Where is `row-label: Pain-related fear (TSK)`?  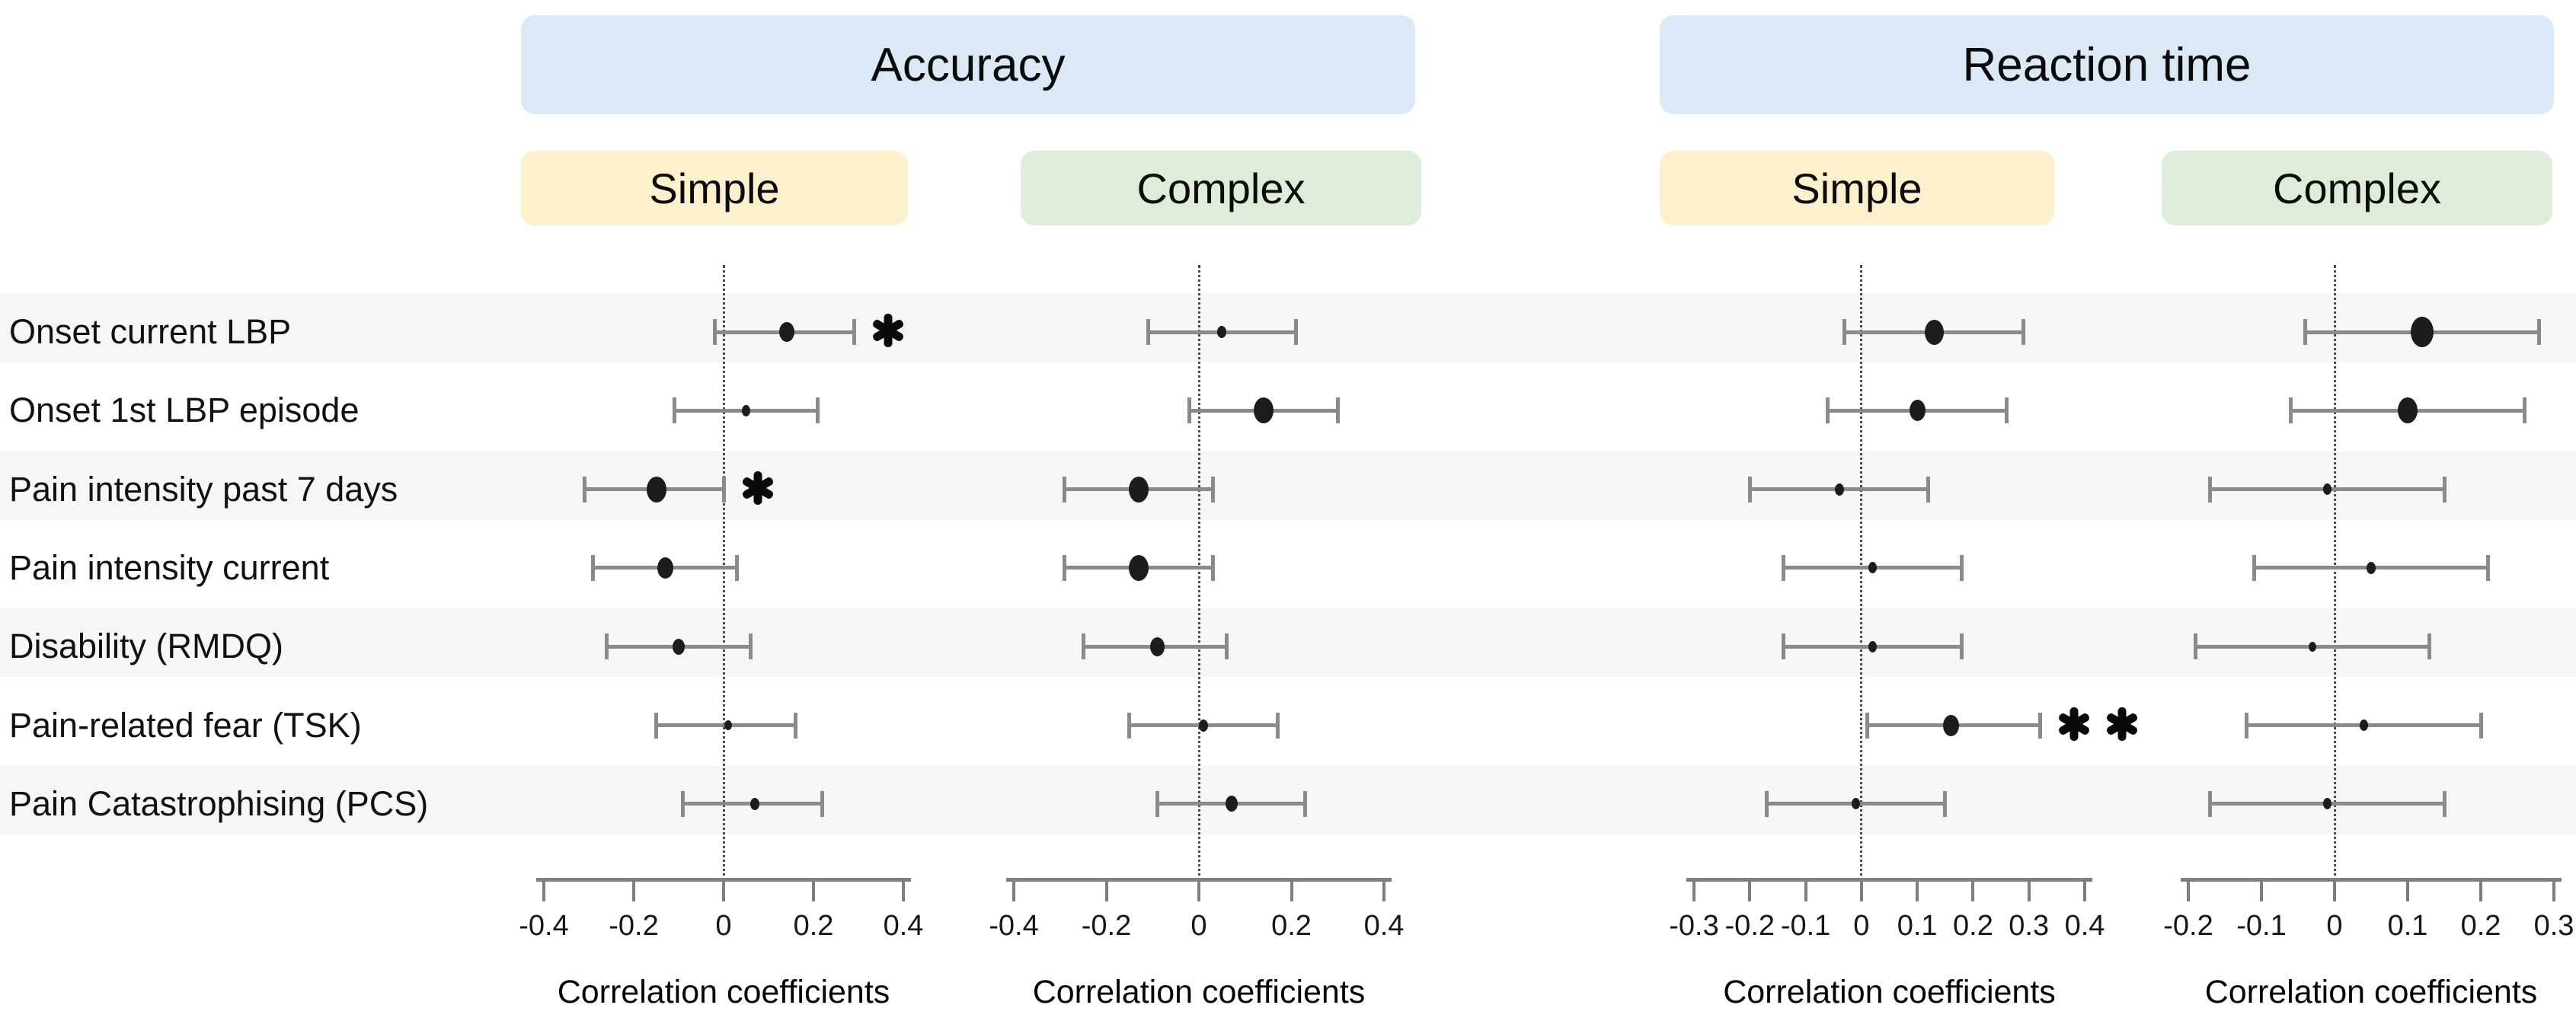 row-label: Pain-related fear (TSK) is located at coordinates (186, 725).